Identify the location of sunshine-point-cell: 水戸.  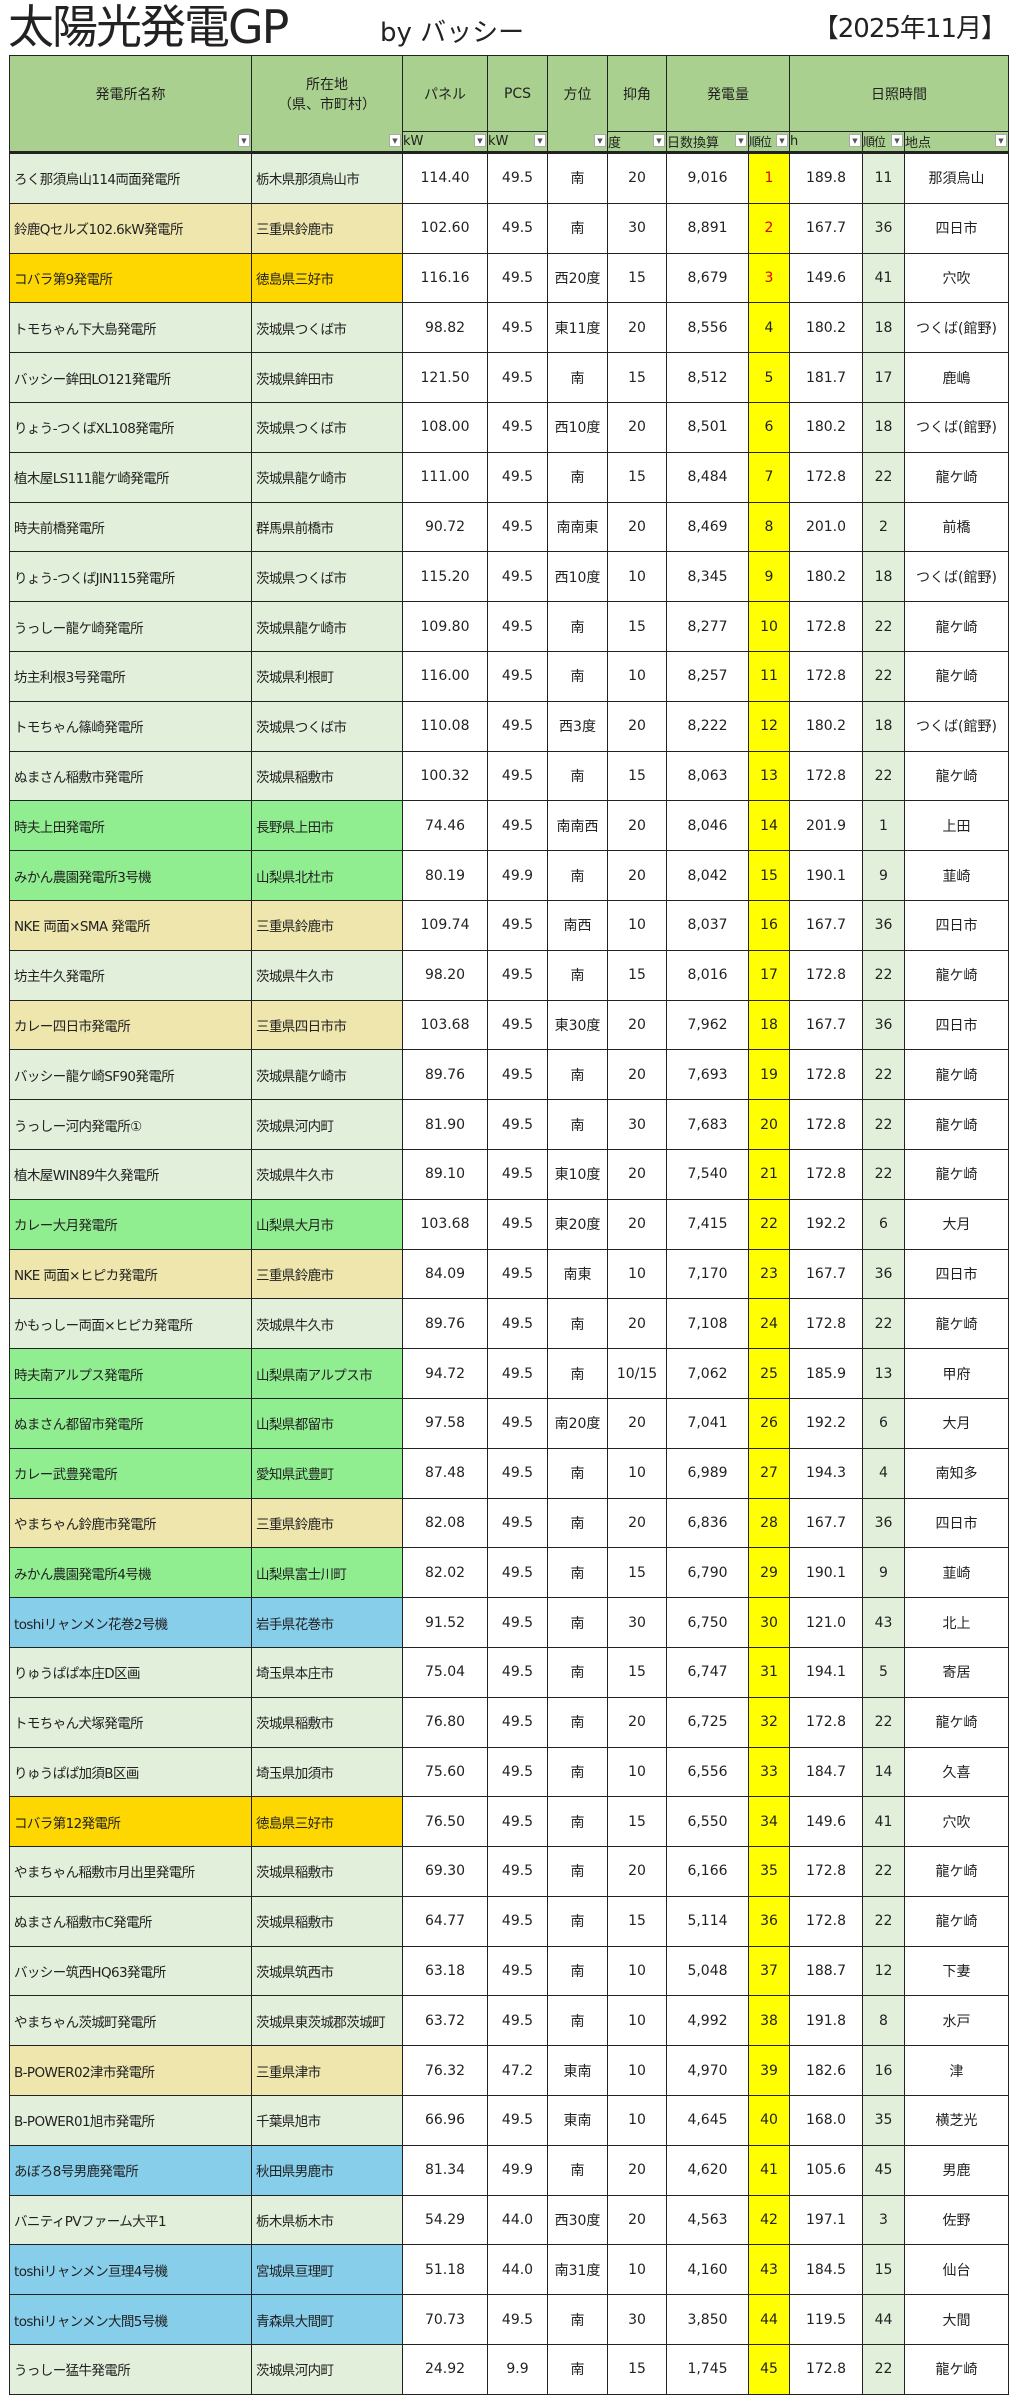
(956, 2021).